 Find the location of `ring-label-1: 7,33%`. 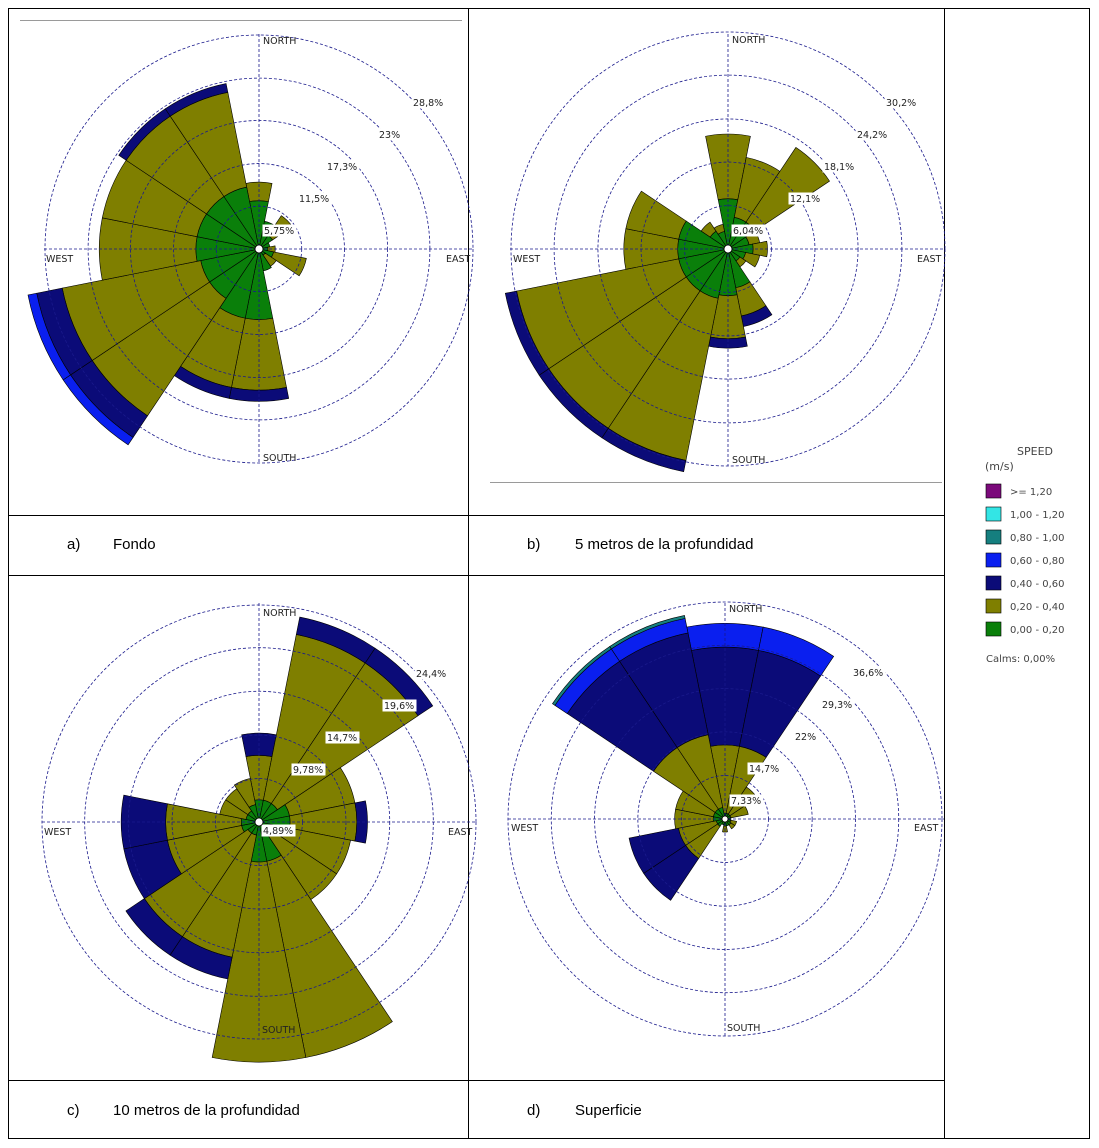

ring-label-1: 7,33% is located at coordinates (746, 800).